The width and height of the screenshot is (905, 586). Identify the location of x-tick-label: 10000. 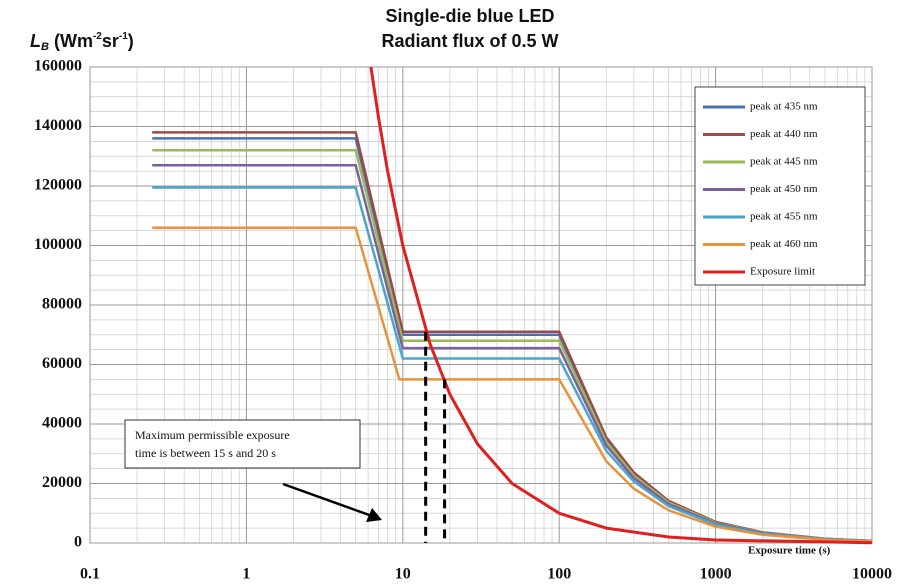
(872, 574).